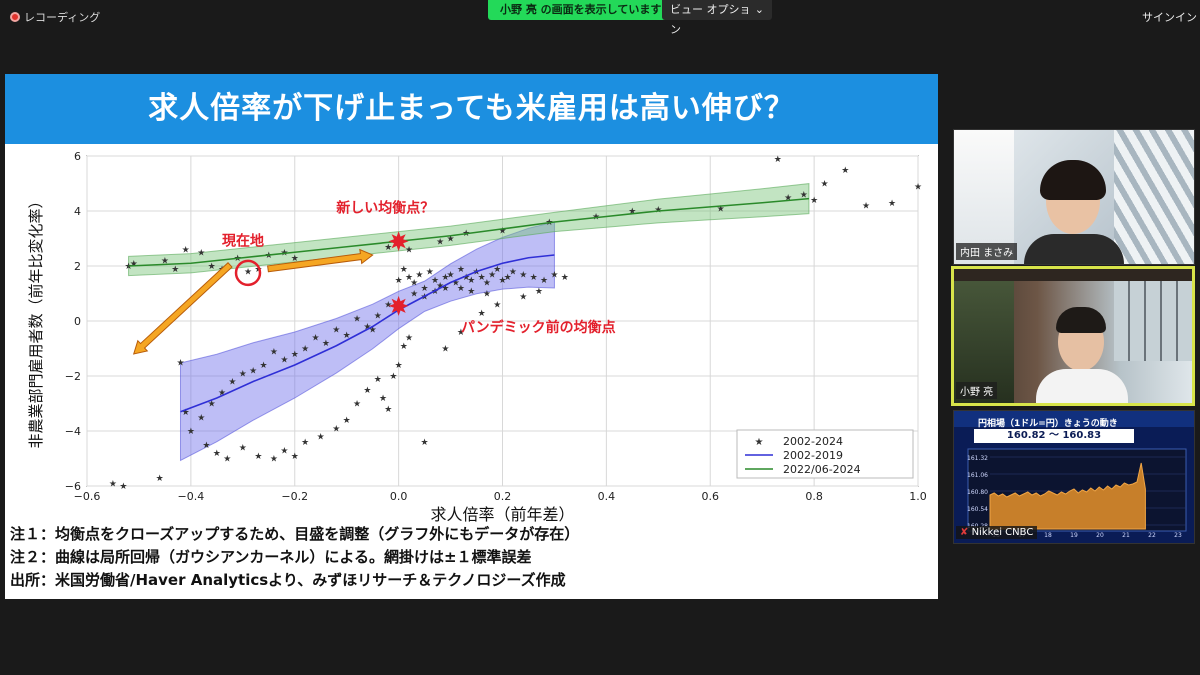 This screenshot has width=1200, height=675. What do you see at coordinates (1073, 275) in the screenshot?
I see `background-ceiling` at bounding box center [1073, 275].